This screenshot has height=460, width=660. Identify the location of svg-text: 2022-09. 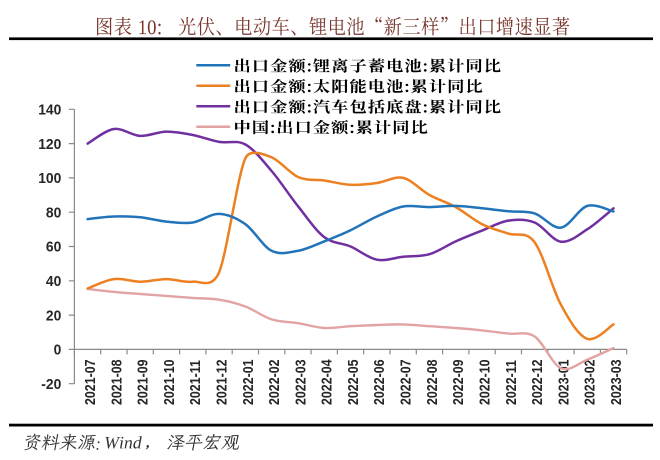
(458, 382).